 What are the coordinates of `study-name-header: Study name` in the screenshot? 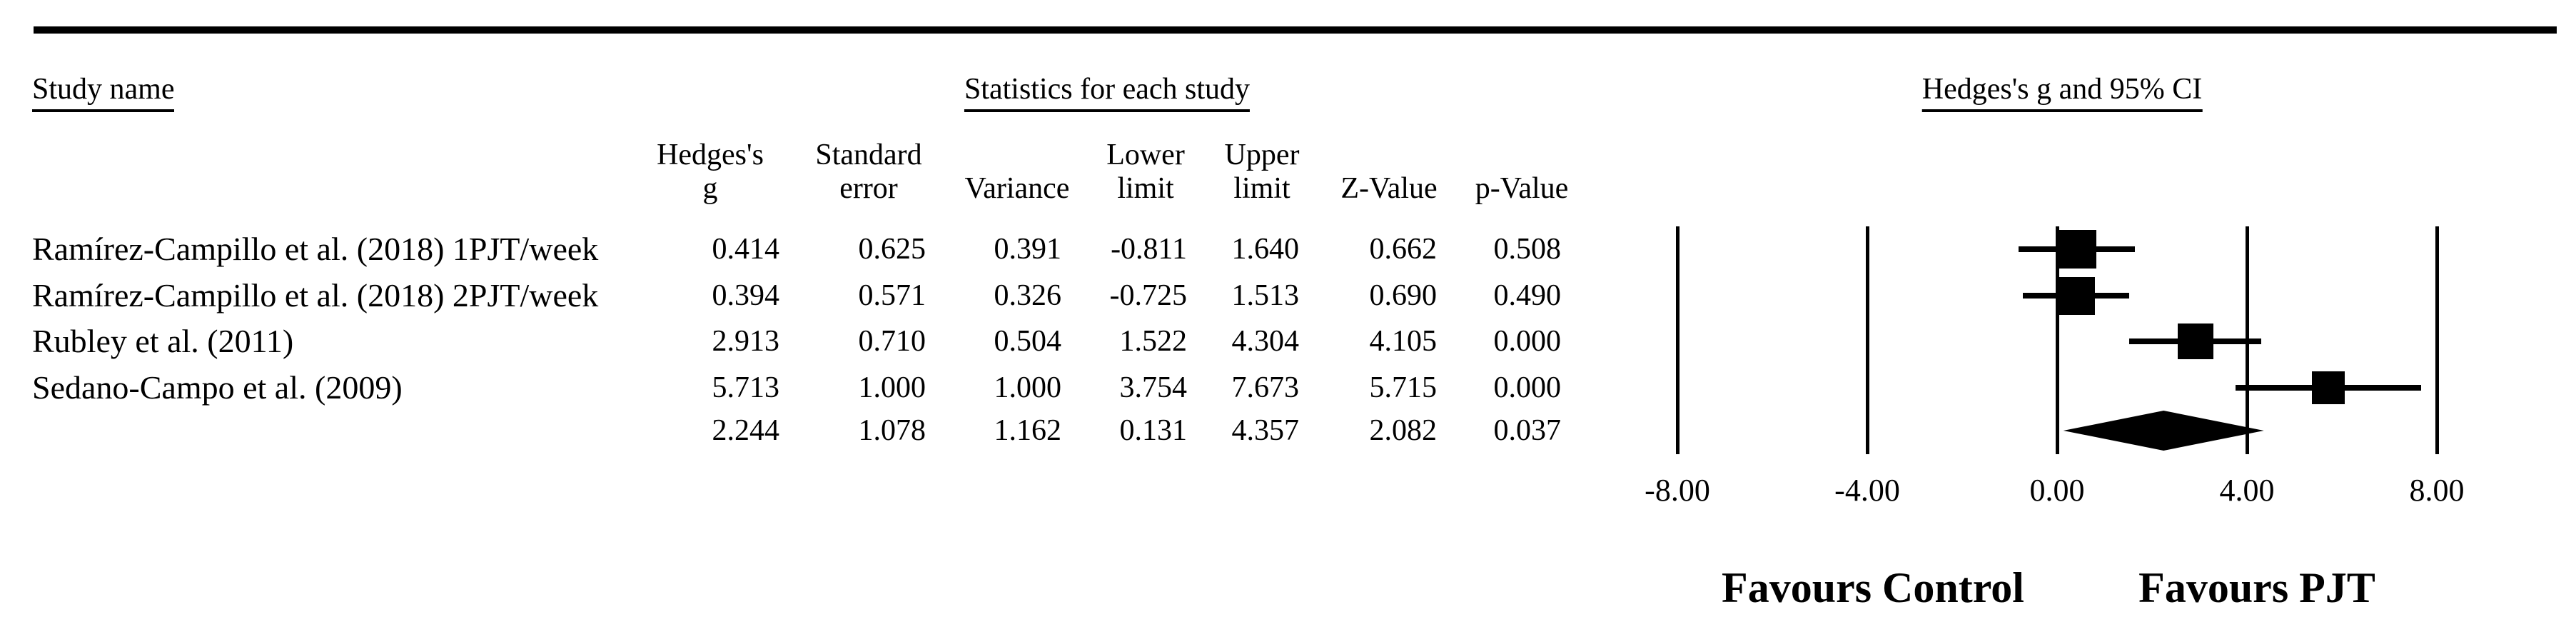 It's located at (103, 92).